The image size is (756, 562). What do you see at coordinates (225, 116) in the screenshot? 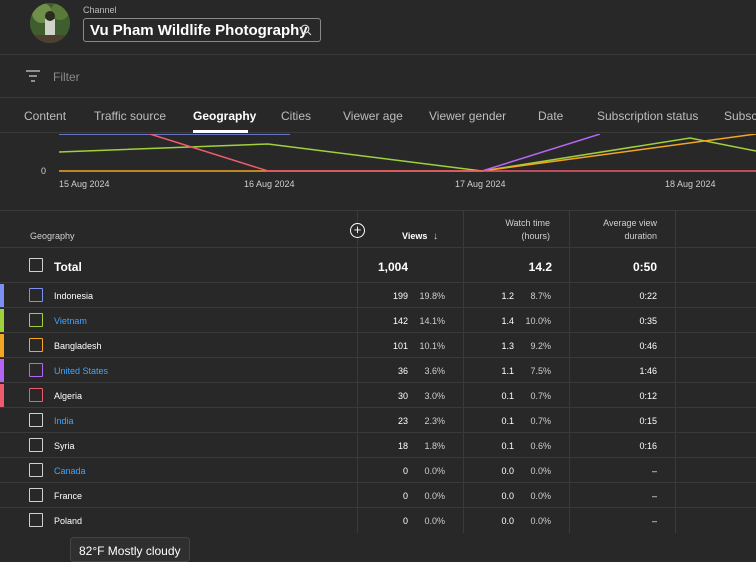
I see `tab-geography: Geography` at bounding box center [225, 116].